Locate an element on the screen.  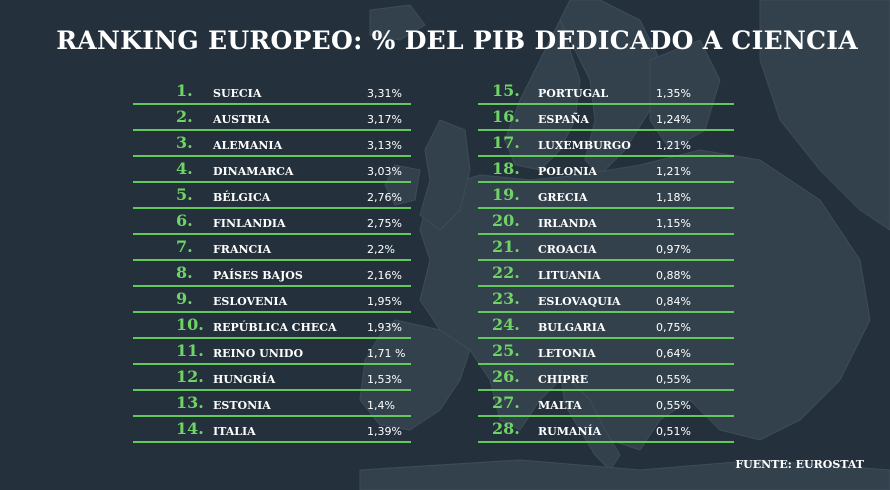
country-name: HUNGRÍA is located at coordinates (244, 379).